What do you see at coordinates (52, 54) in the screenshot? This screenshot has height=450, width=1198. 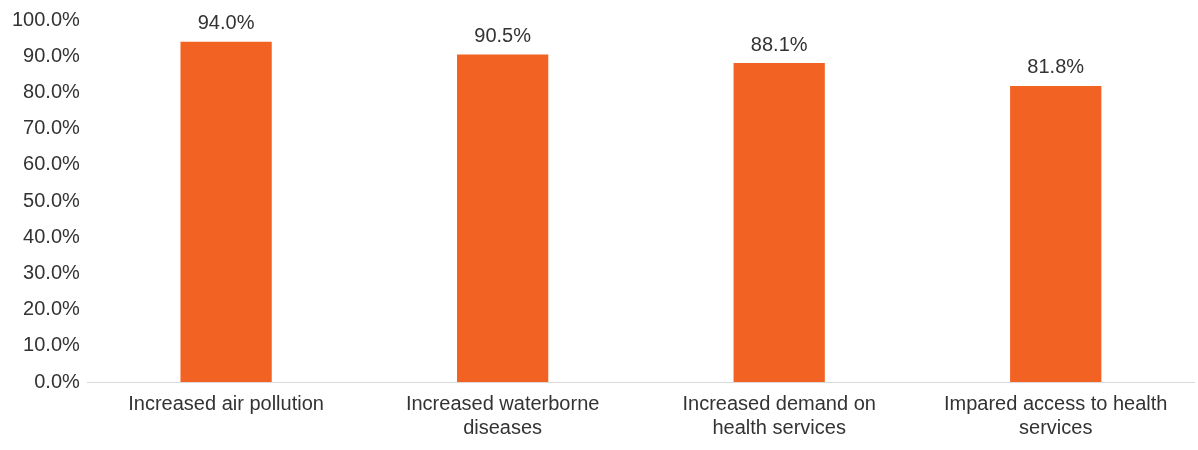 I see `y-tick-label: 90.0%` at bounding box center [52, 54].